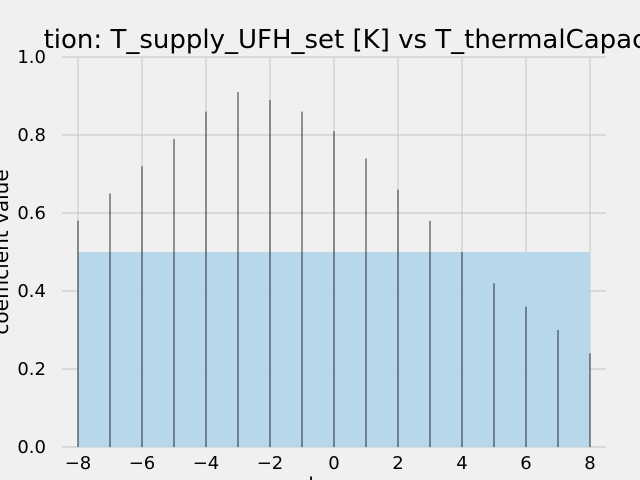 The image size is (640, 480). I want to click on x-tick-label: 8, so click(589, 463).